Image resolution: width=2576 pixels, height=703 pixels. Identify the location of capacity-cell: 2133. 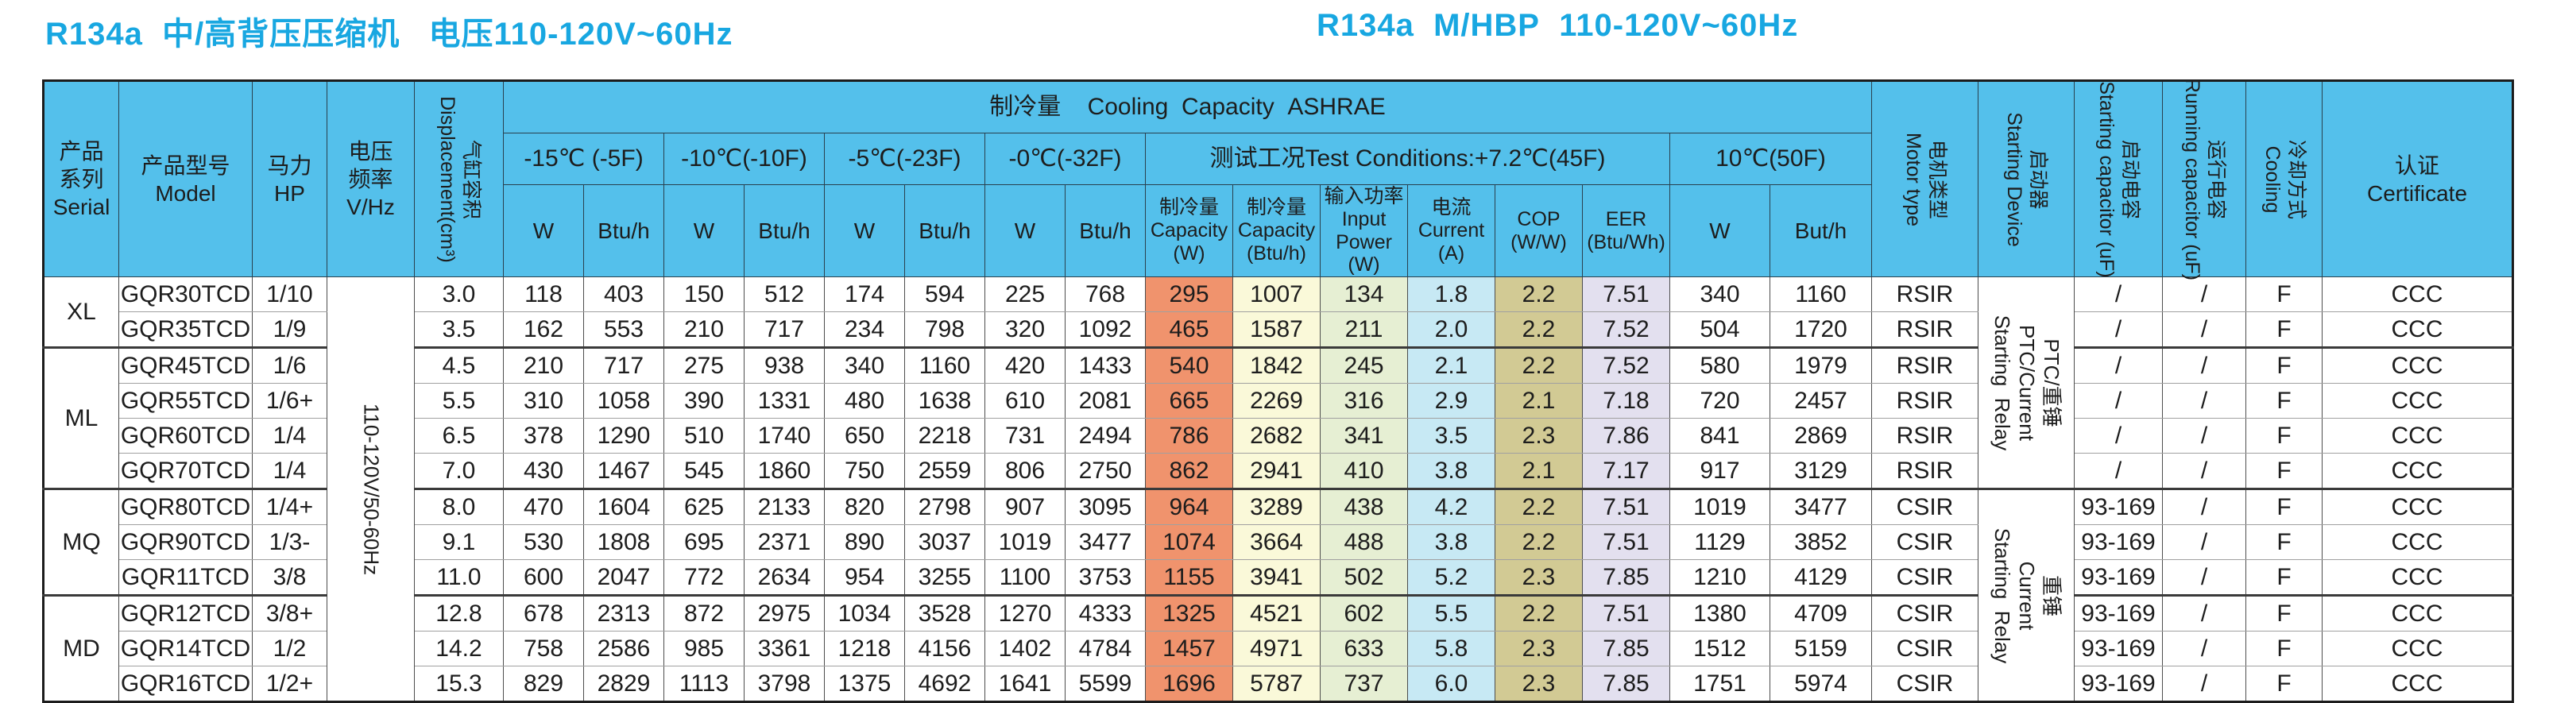
(784, 507).